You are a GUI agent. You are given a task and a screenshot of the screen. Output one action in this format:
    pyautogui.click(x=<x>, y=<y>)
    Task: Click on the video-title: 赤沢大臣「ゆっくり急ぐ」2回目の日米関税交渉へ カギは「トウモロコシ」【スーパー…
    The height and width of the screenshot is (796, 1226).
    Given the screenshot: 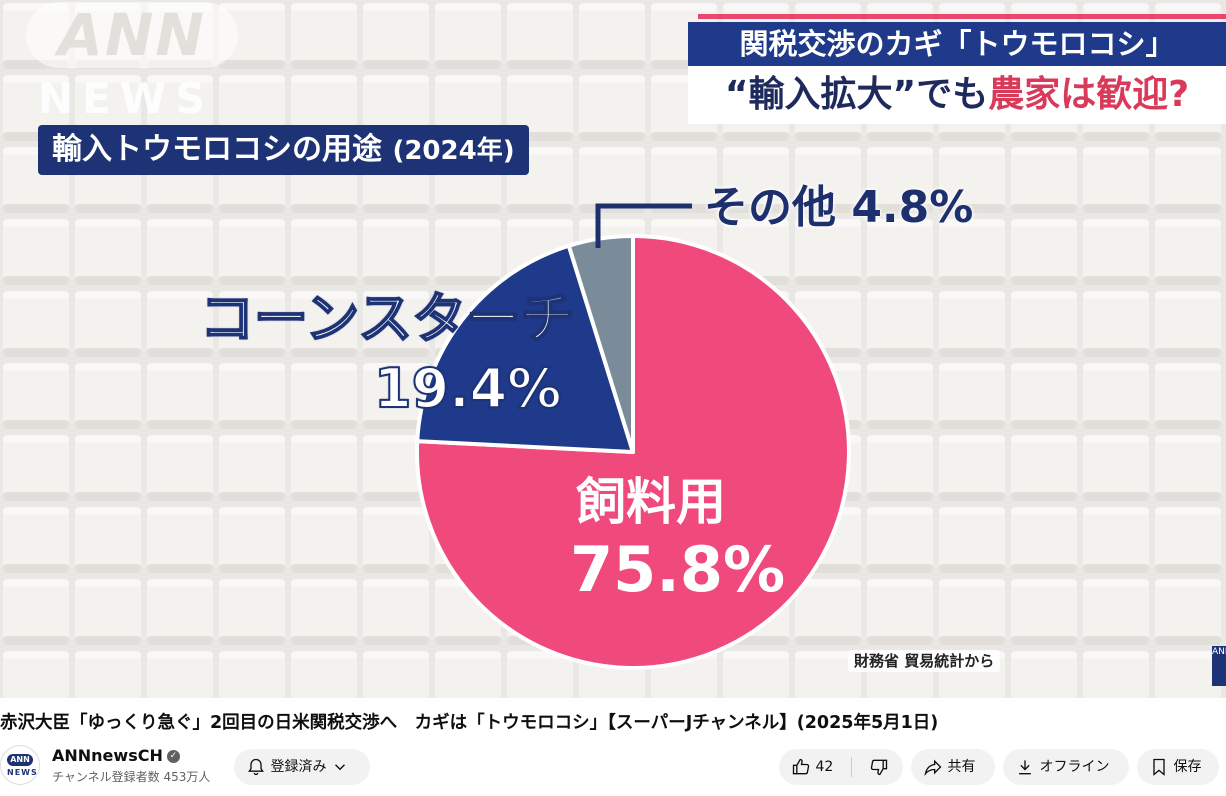 What is the action you would take?
    pyautogui.click(x=469, y=723)
    